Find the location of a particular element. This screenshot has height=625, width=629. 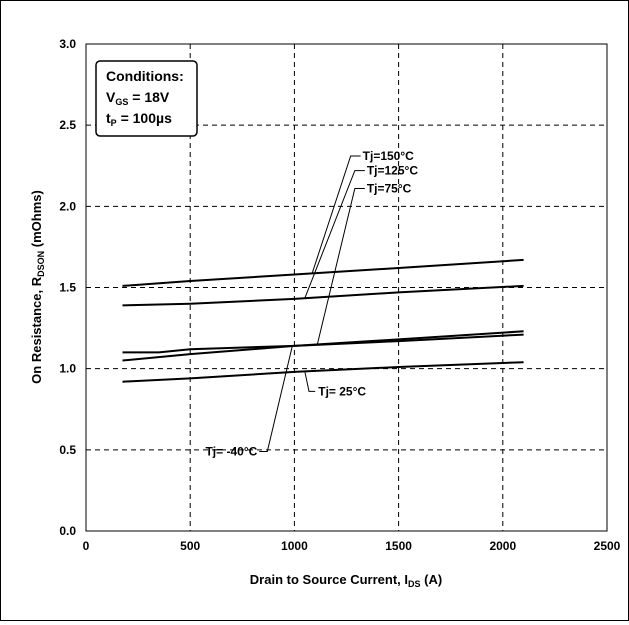

x-axis-title-unit: (A) is located at coordinates (432, 579).